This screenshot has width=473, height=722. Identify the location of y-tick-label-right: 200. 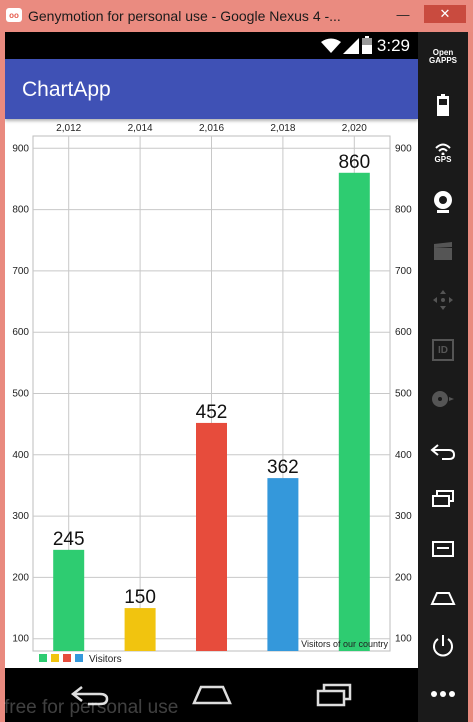
(403, 577).